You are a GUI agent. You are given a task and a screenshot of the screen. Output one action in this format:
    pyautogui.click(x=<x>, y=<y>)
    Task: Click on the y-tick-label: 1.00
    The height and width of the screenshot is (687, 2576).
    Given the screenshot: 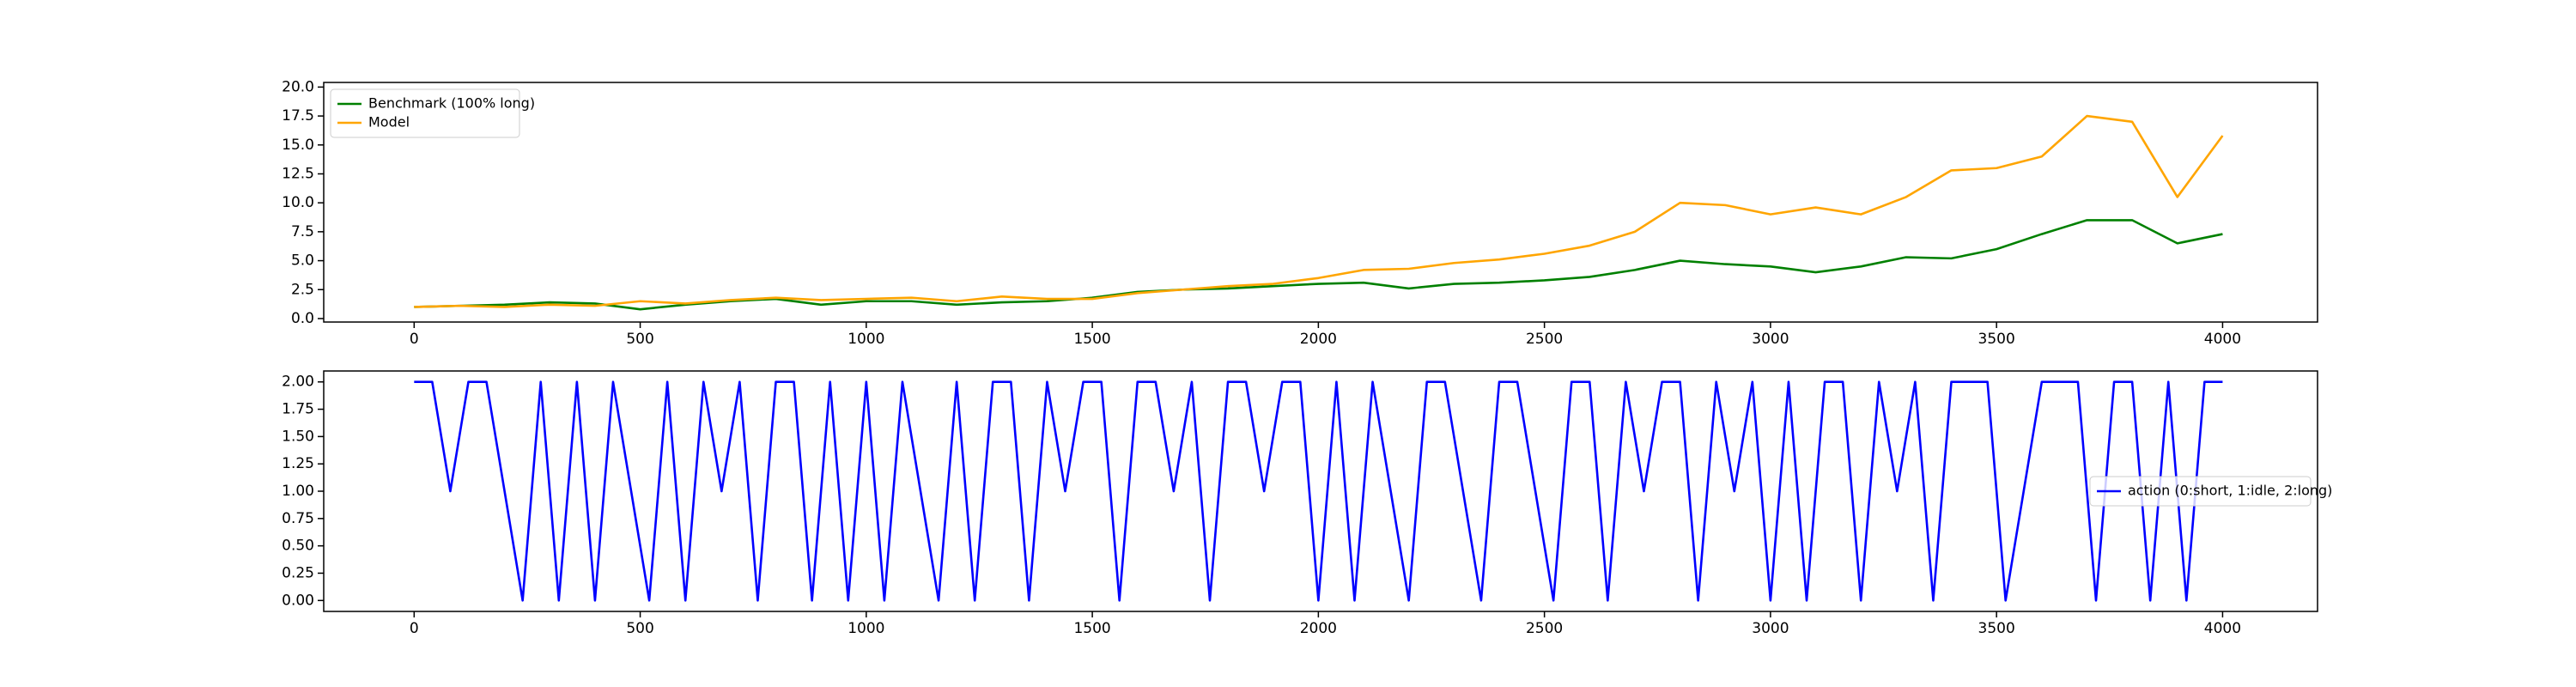 What is the action you would take?
    pyautogui.click(x=298, y=491)
    